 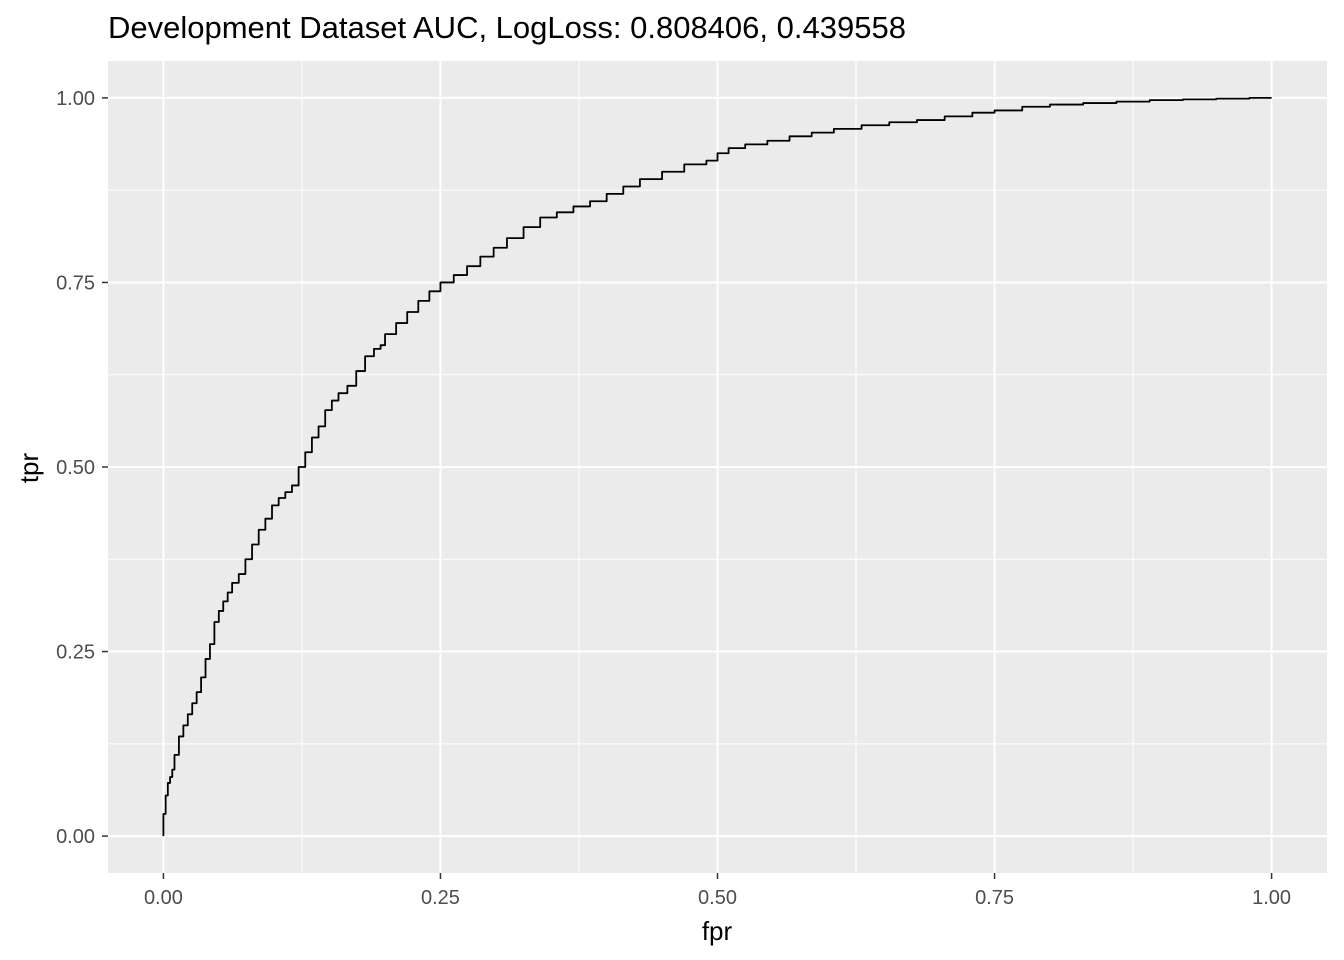 I want to click on y-tick-label: 0.00, so click(x=75, y=837).